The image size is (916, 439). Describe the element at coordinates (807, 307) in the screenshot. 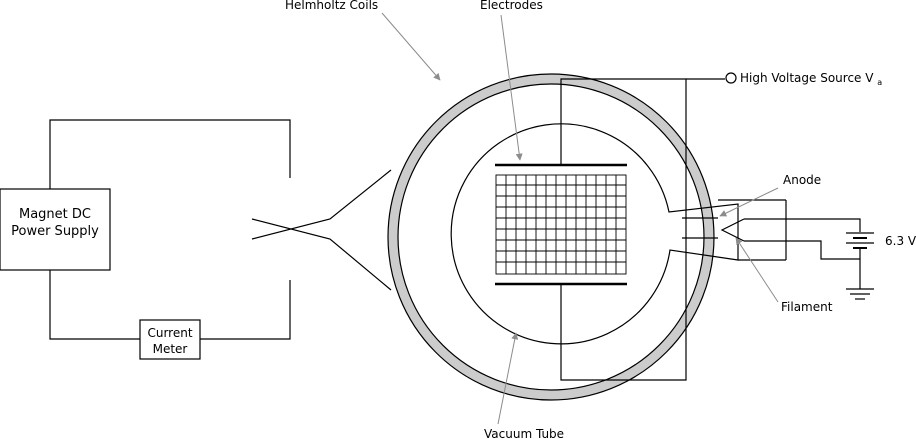

I see `filament-label: Filament` at that location.